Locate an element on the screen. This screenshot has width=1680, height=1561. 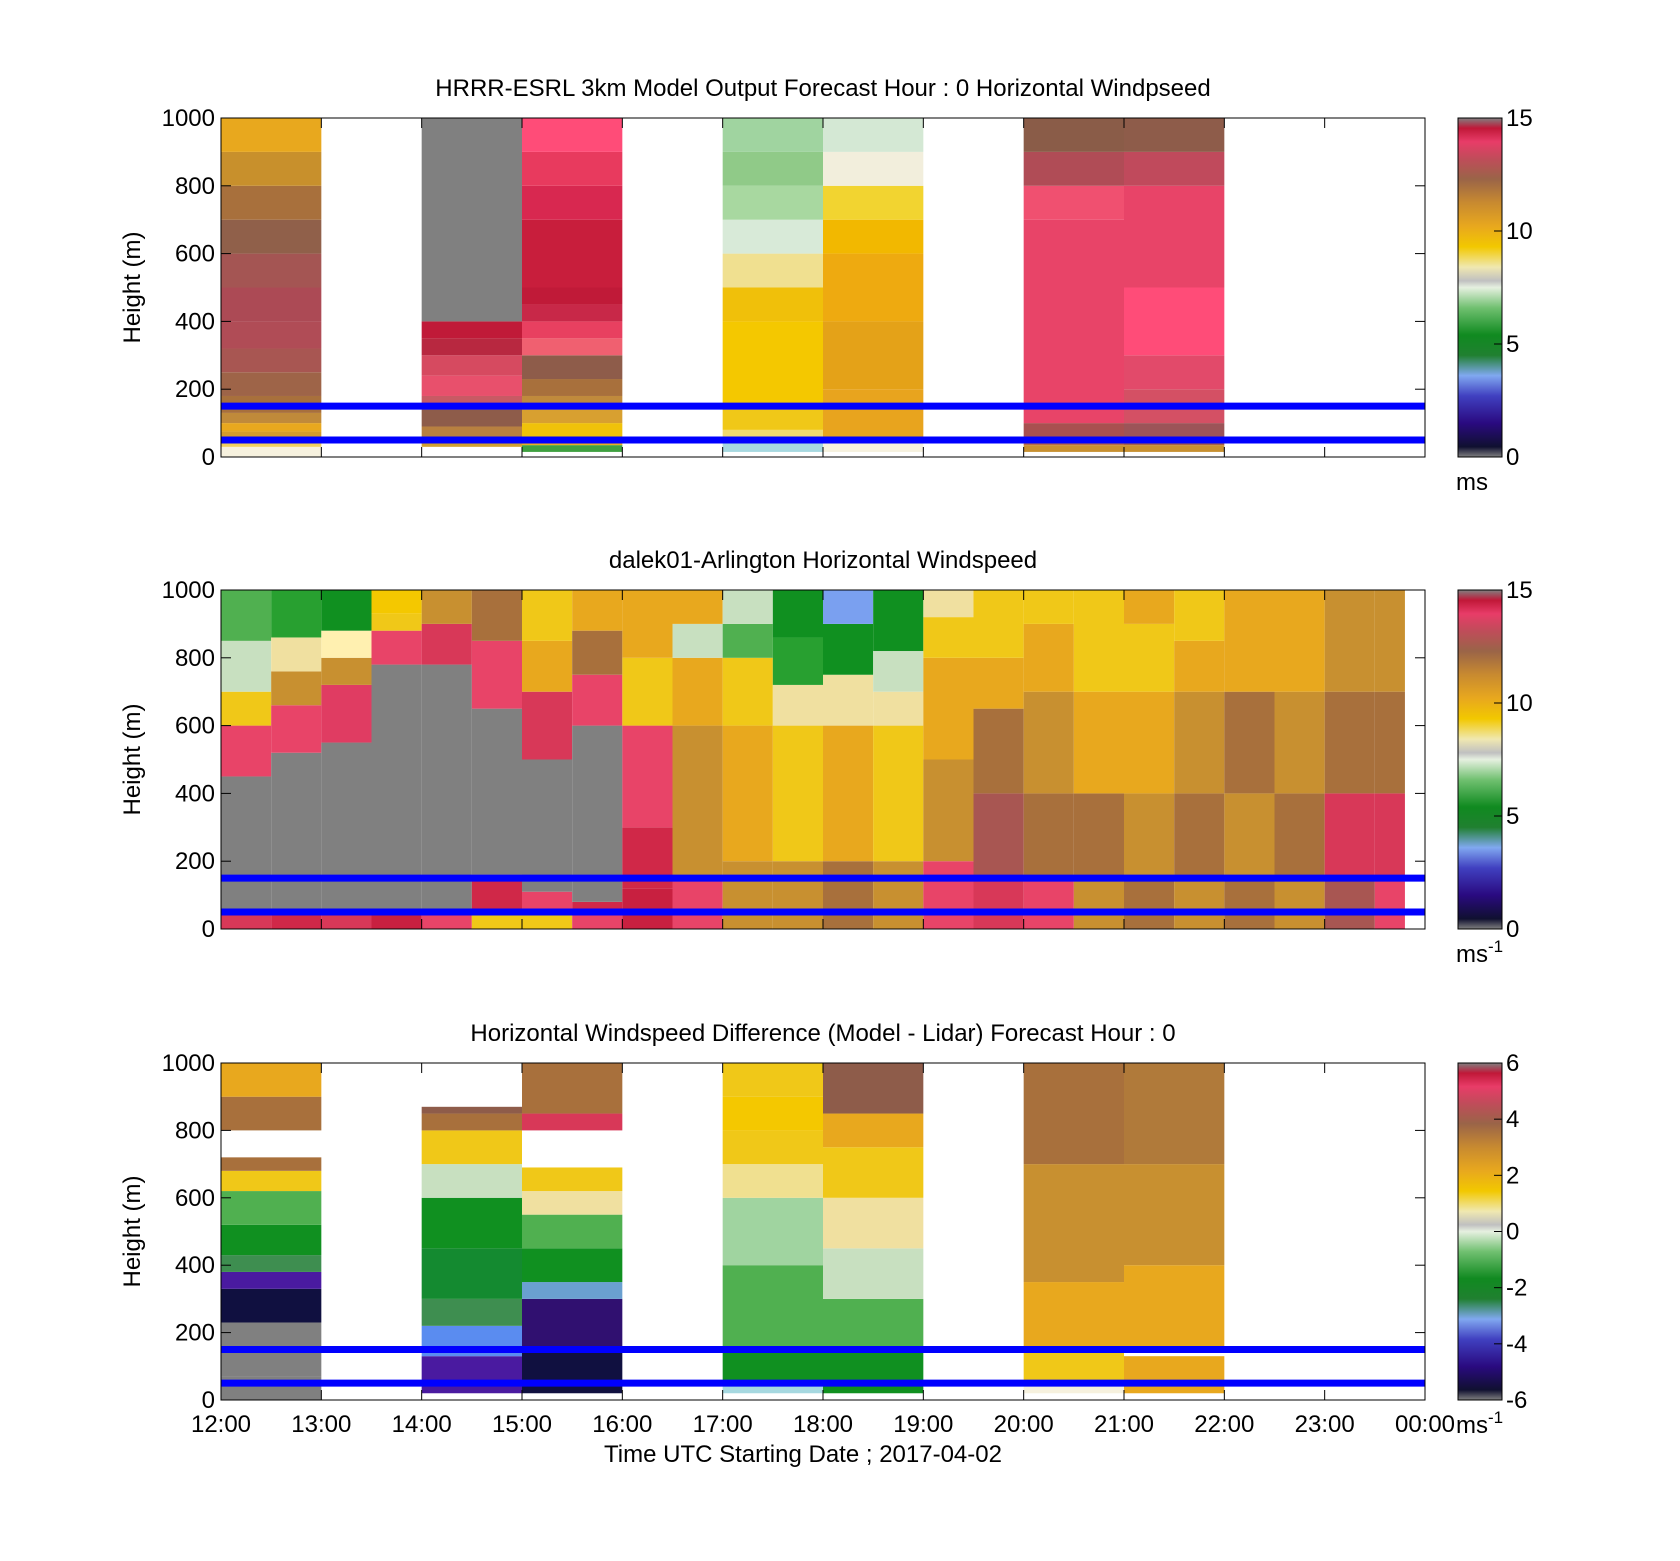
colorbar-tick-label: 6 is located at coordinates (1512, 1063).